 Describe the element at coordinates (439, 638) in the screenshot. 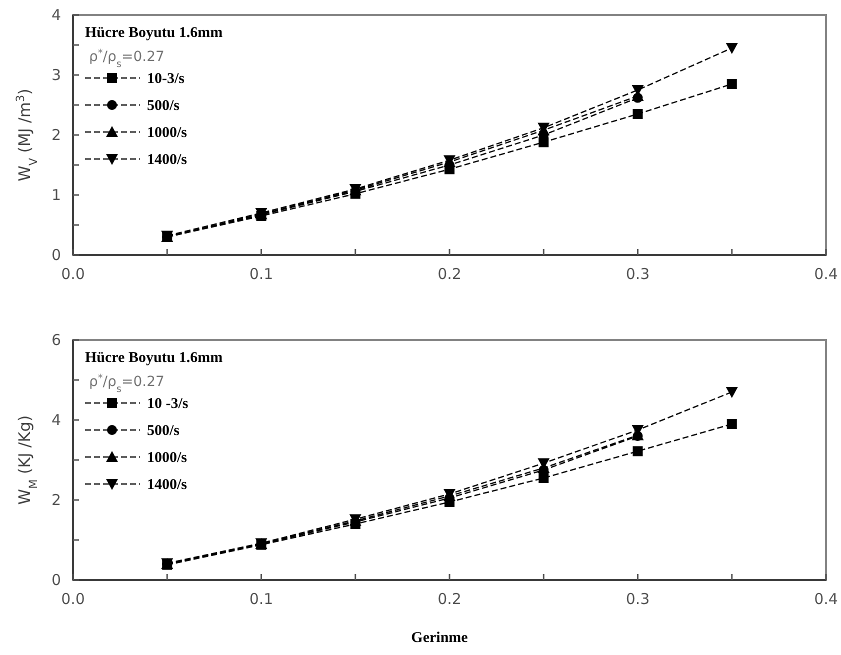

I see `x-axis-title: Gerinme` at that location.